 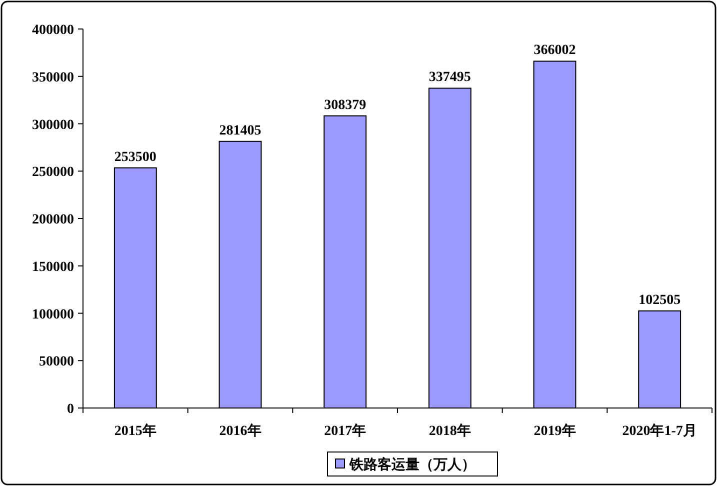 What do you see at coordinates (345, 431) in the screenshot?
I see `x-tick-label: 2017年` at bounding box center [345, 431].